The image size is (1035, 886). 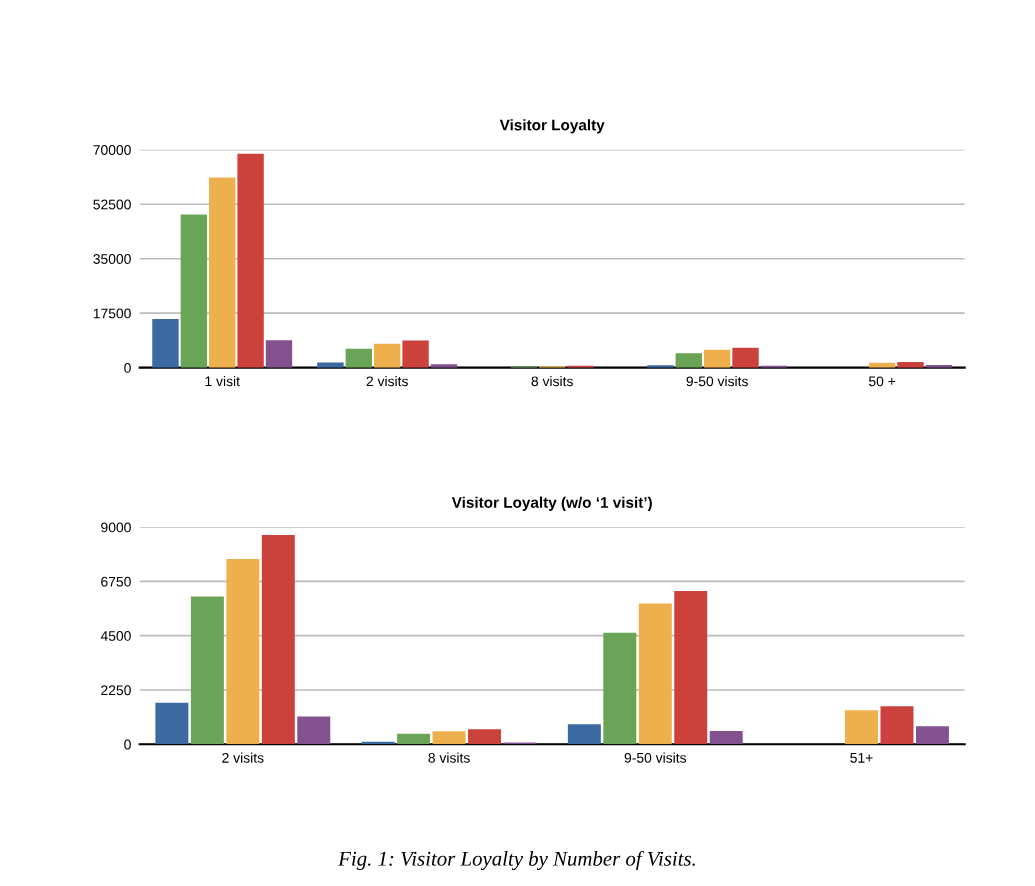 What do you see at coordinates (115, 636) in the screenshot?
I see `y-tick-label: 4500` at bounding box center [115, 636].